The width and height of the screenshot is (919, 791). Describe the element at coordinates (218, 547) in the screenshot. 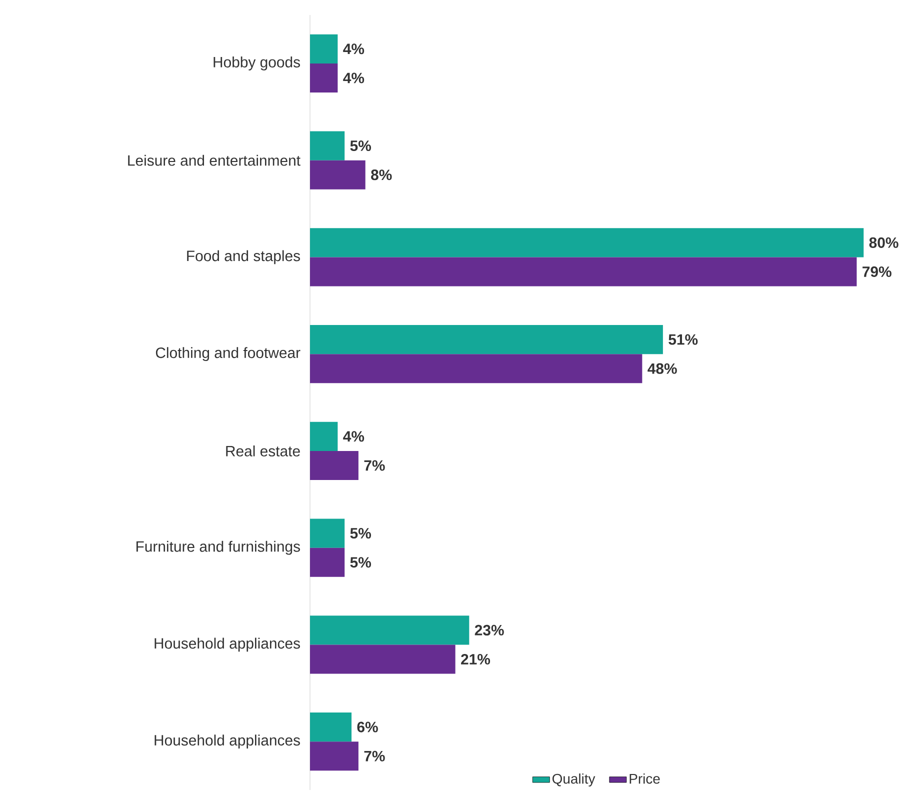

I see `y-tick-label: Furniture and furnishings` at that location.